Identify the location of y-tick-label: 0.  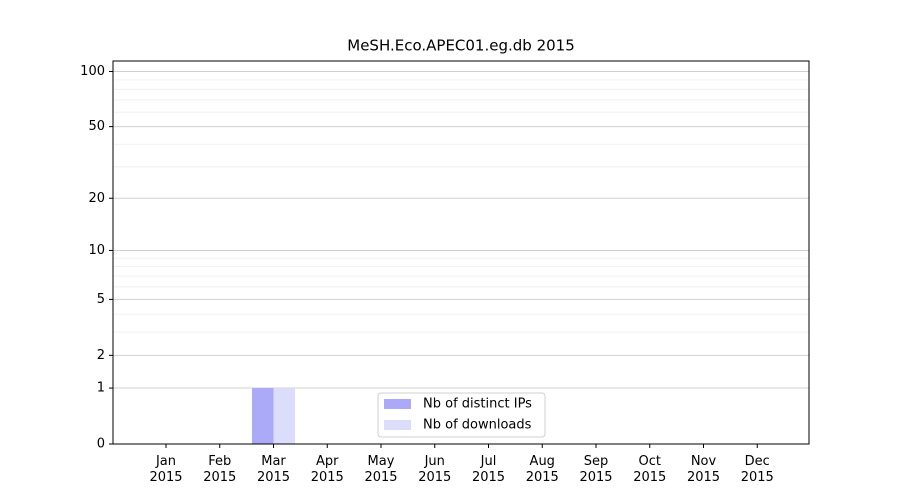
(101, 444).